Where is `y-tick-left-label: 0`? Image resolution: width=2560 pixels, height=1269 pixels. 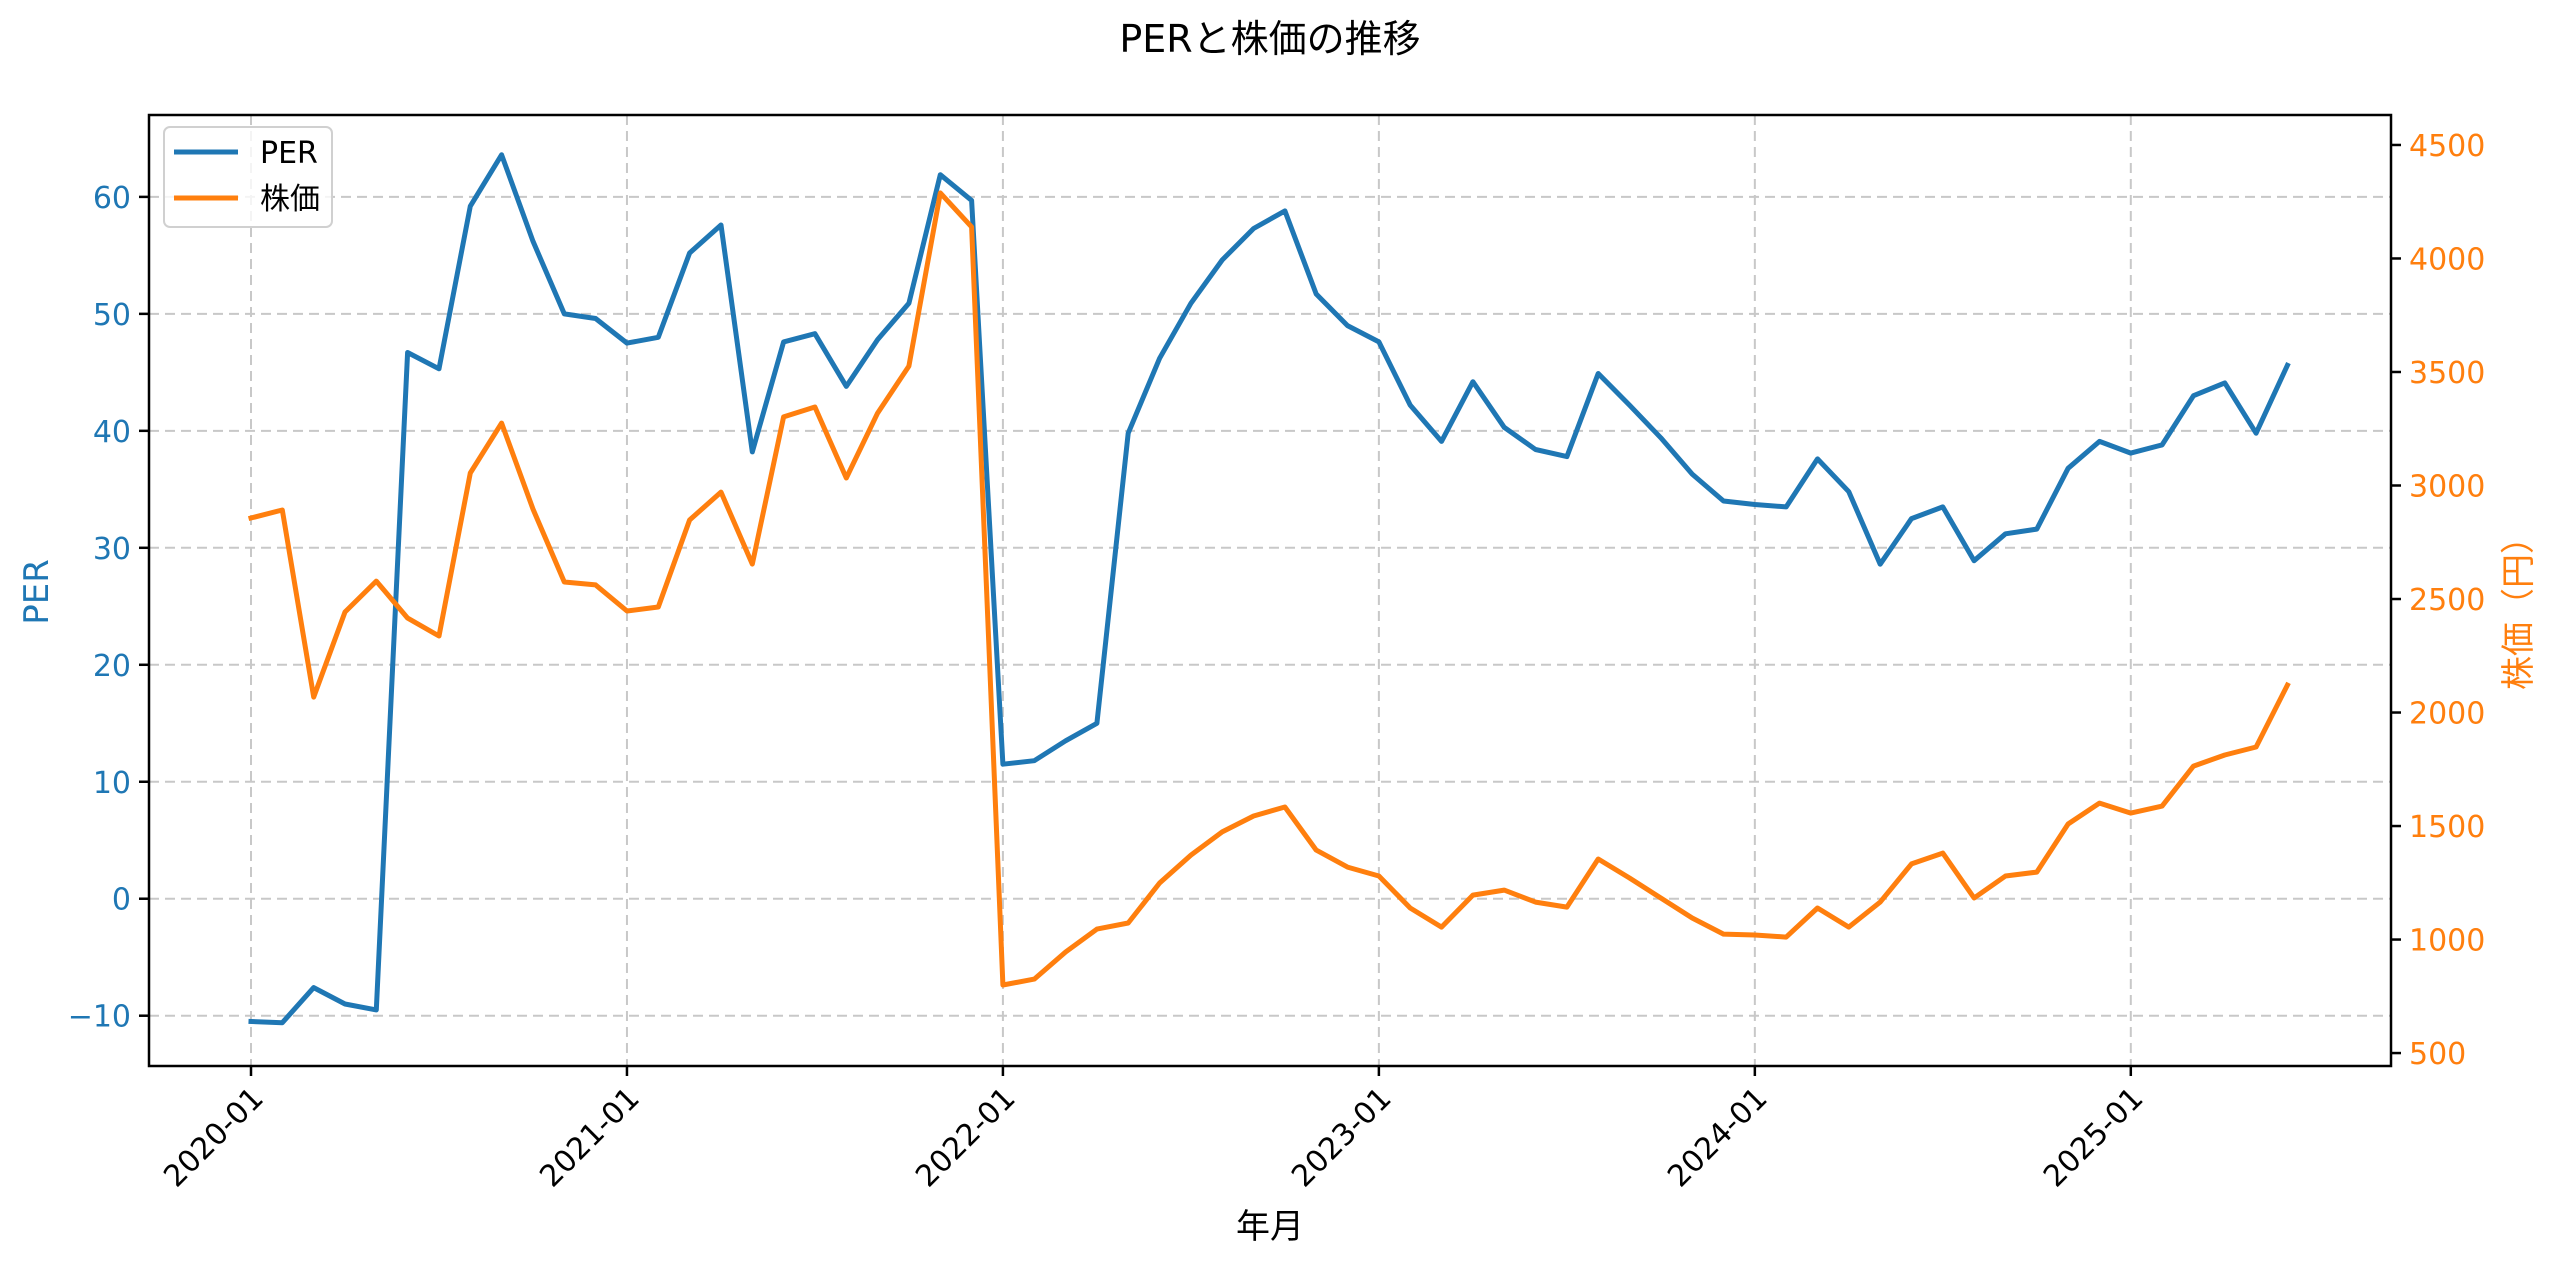 y-tick-left-label: 0 is located at coordinates (121, 900).